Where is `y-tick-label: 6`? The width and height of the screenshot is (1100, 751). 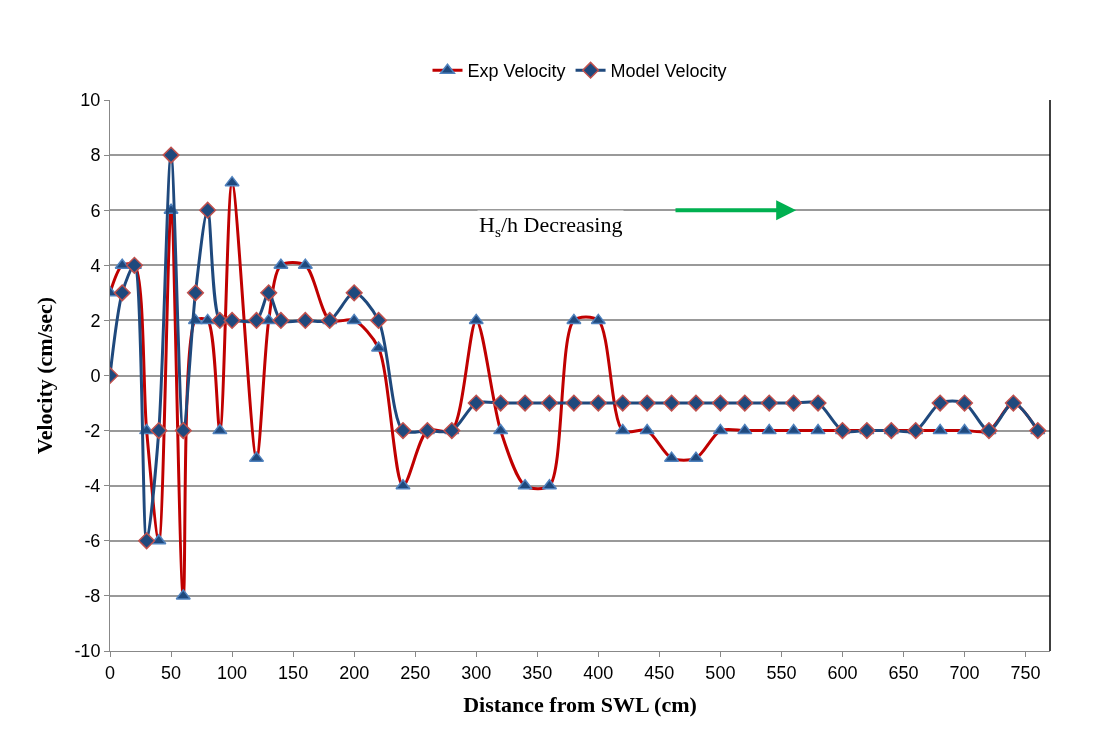 y-tick-label: 6 is located at coordinates (95, 210).